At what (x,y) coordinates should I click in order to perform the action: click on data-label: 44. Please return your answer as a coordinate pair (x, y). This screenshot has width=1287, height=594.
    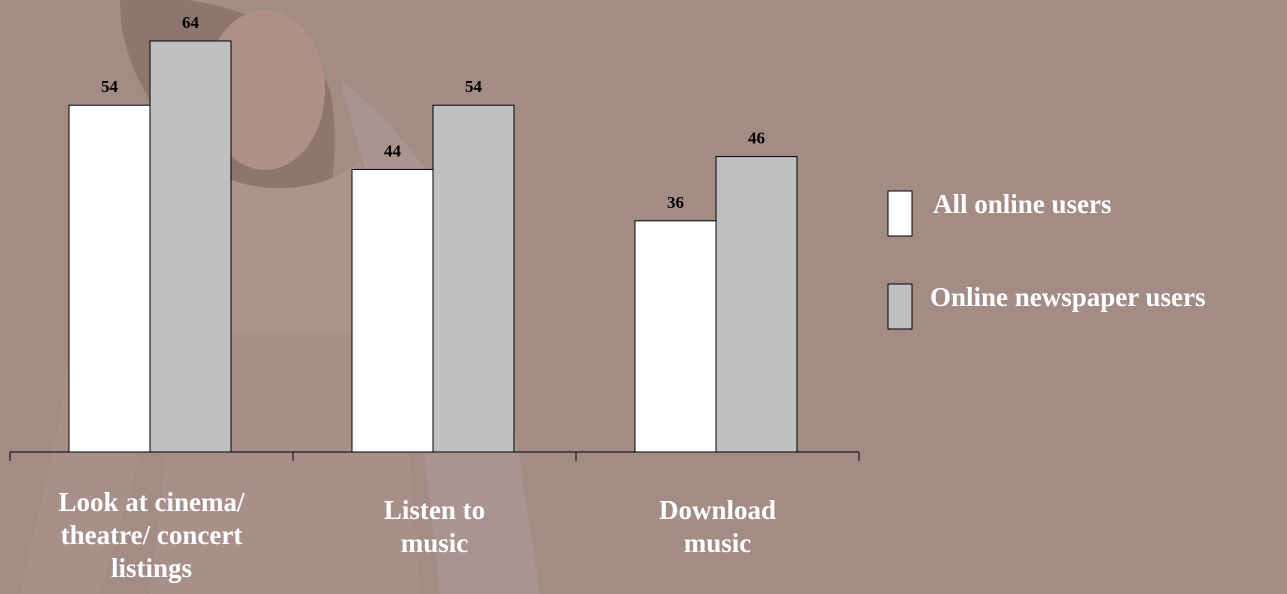
    Looking at the image, I should click on (393, 150).